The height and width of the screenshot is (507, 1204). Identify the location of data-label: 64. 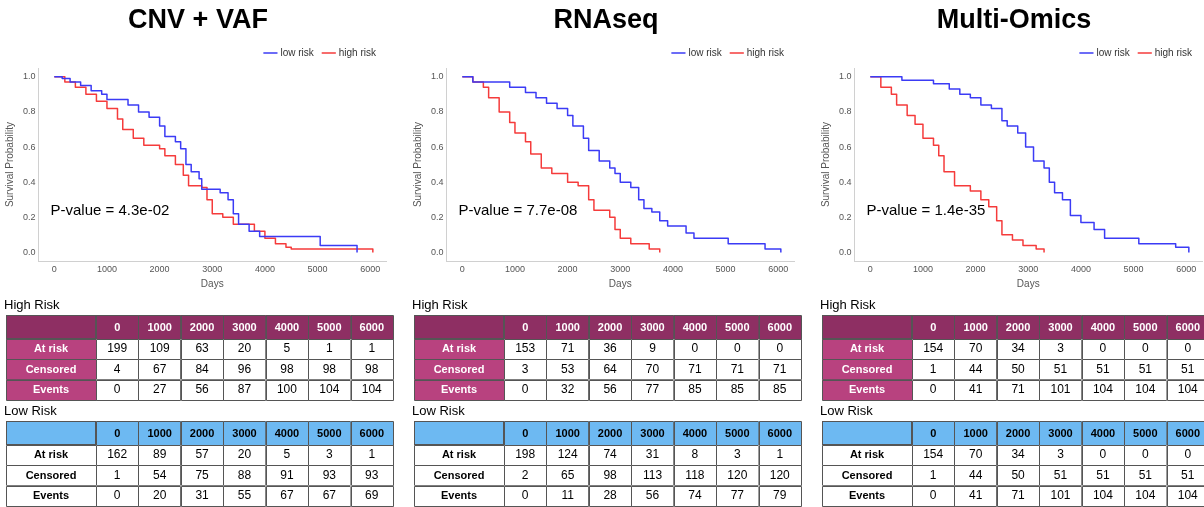
(610, 368).